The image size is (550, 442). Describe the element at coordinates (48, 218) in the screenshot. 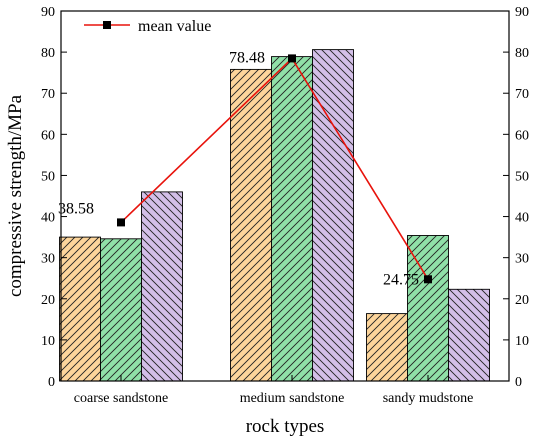

I see `y-tick-label-left: 40` at that location.